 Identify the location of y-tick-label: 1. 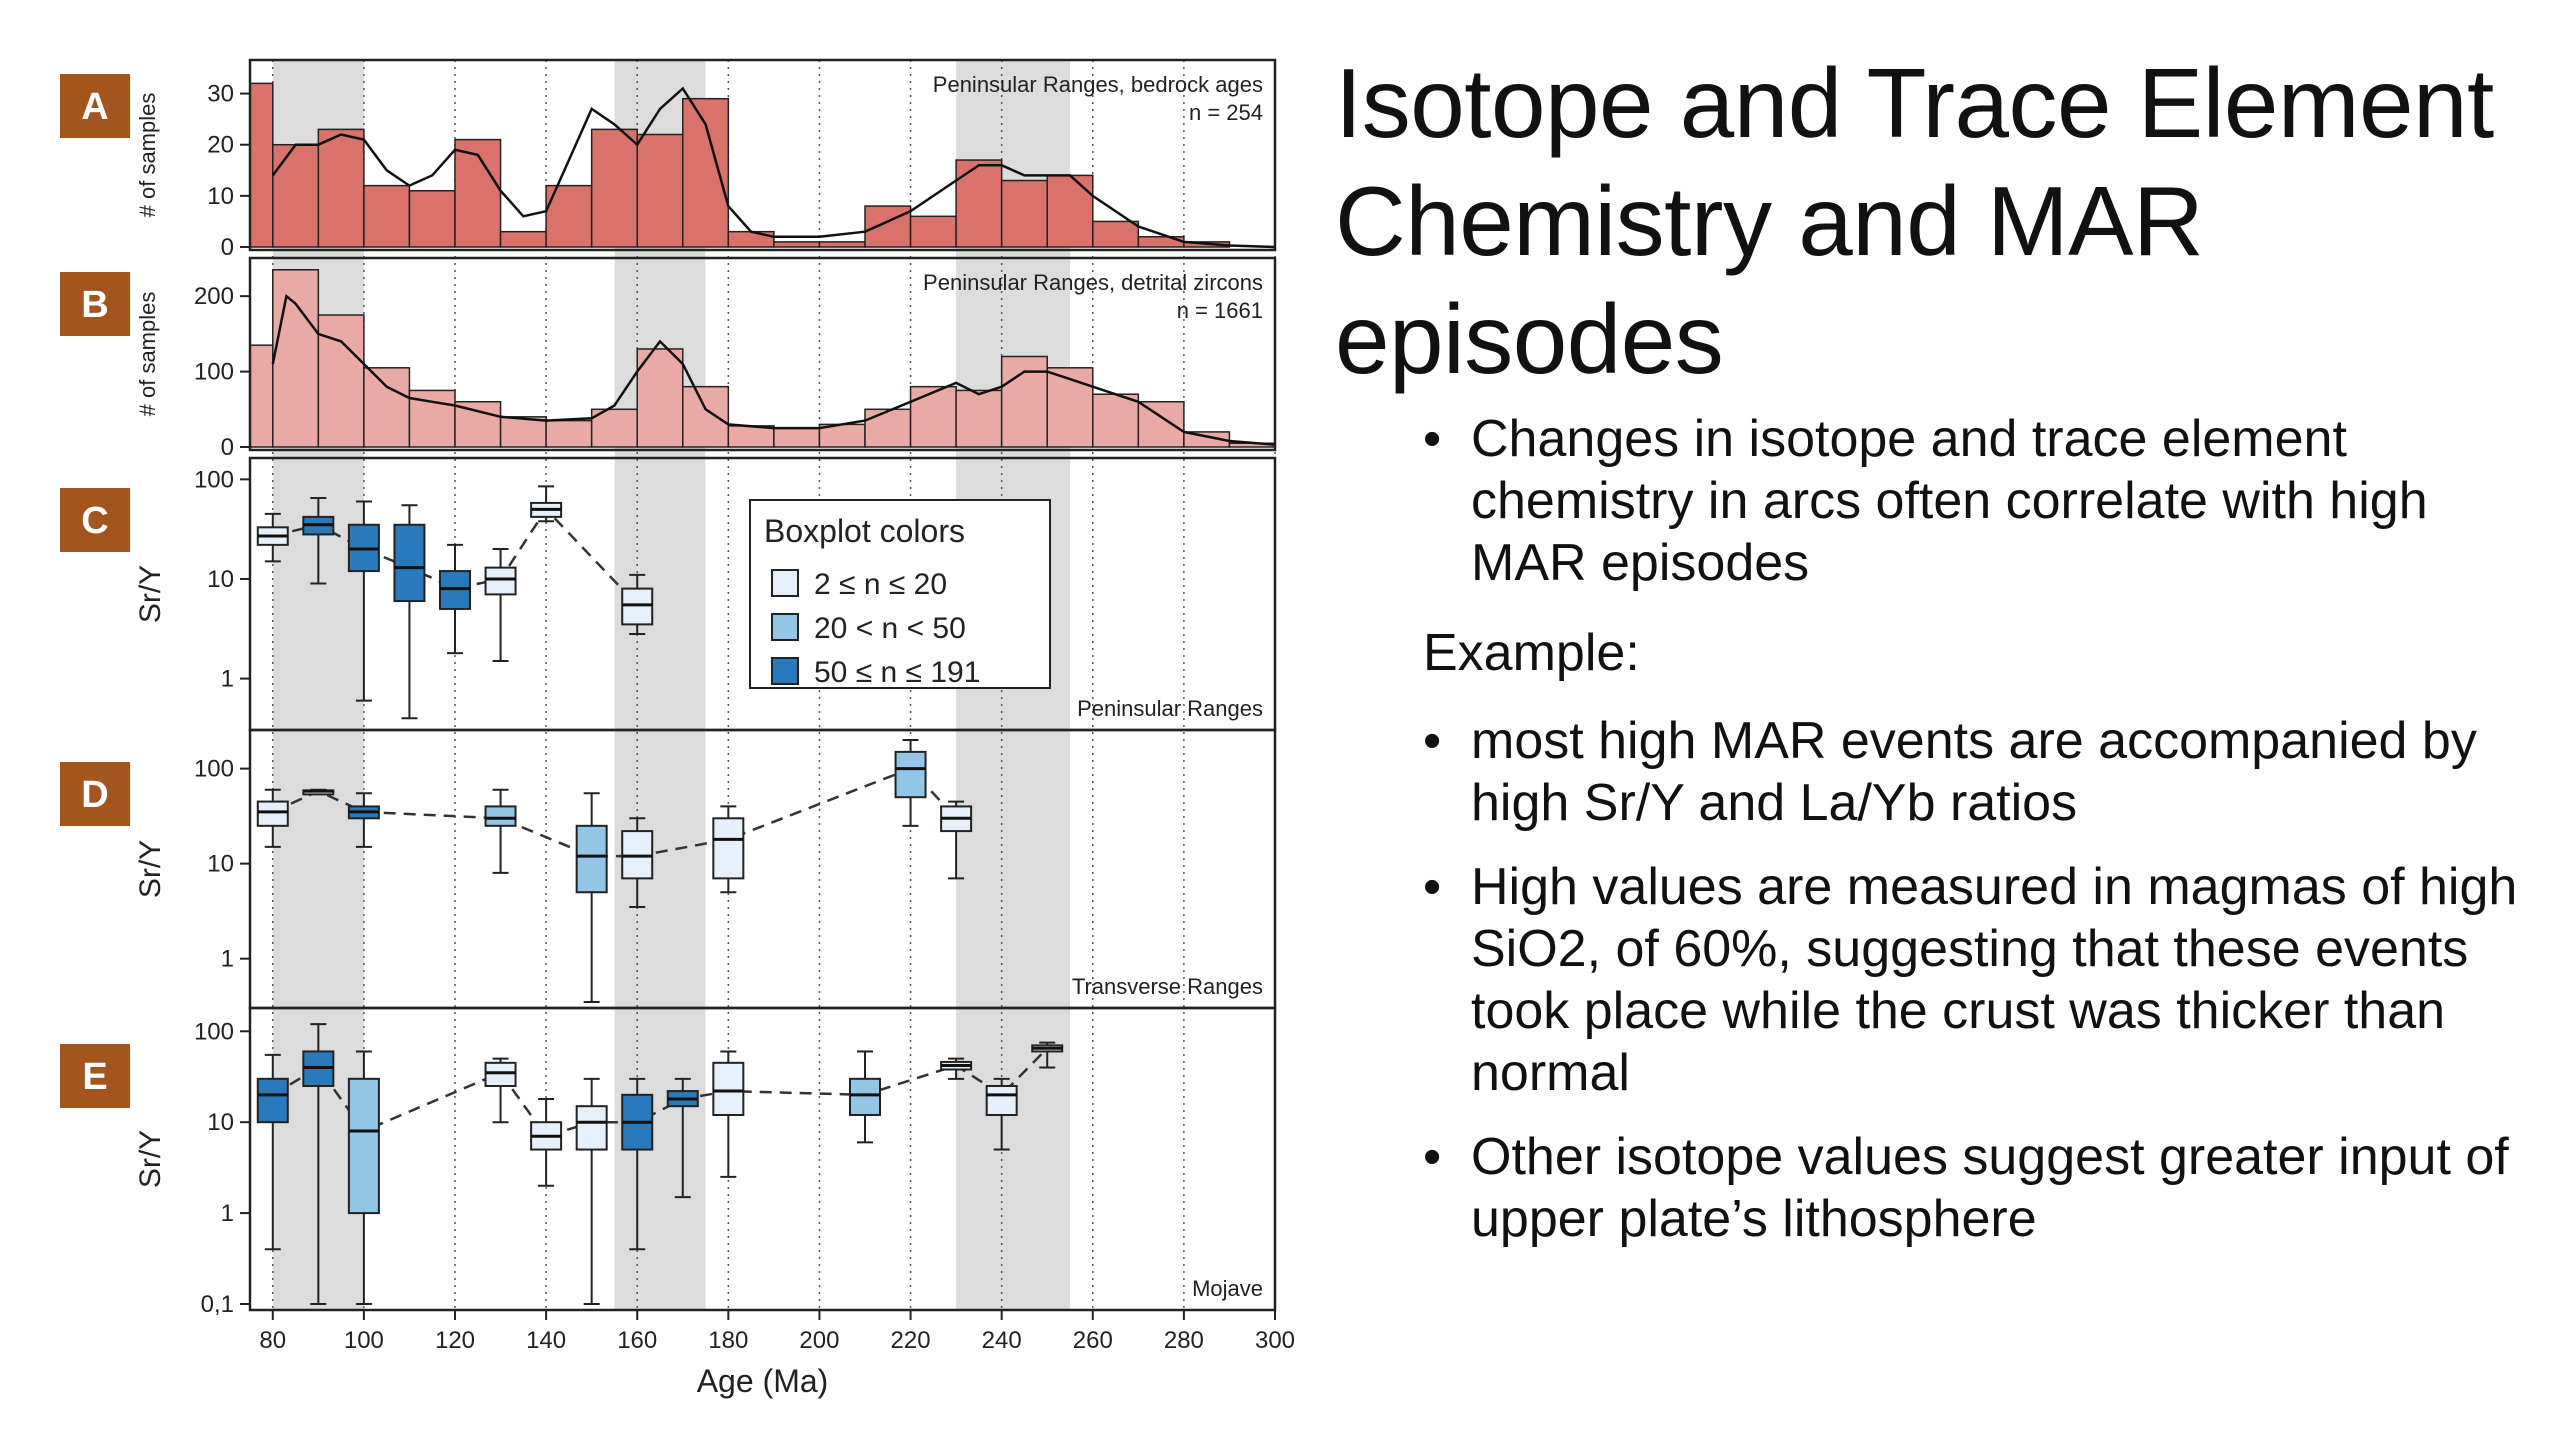
(227, 679).